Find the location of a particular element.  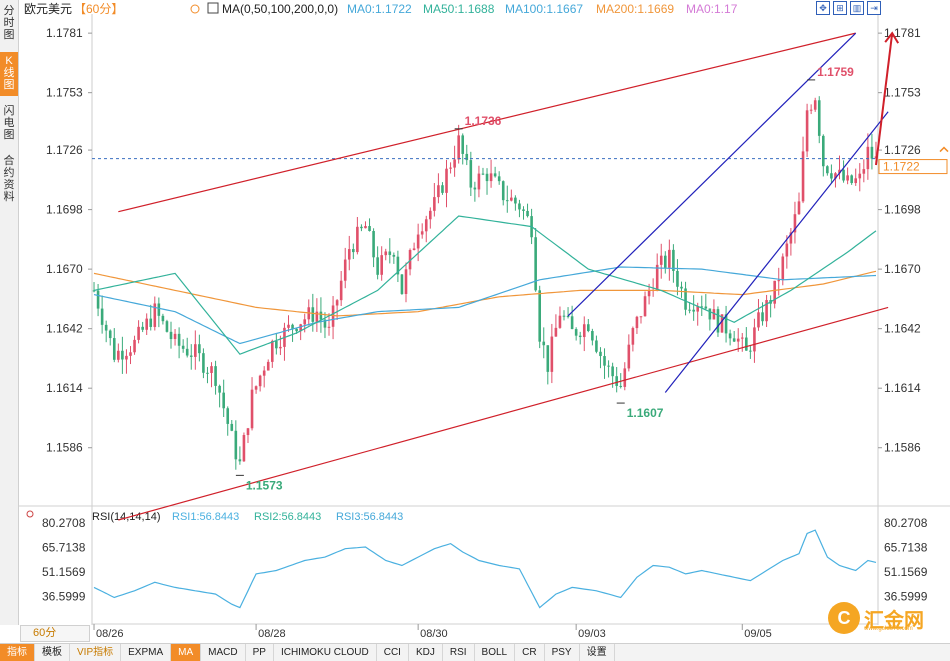

right-rsi-label: 80.2708 is located at coordinates (906, 523).